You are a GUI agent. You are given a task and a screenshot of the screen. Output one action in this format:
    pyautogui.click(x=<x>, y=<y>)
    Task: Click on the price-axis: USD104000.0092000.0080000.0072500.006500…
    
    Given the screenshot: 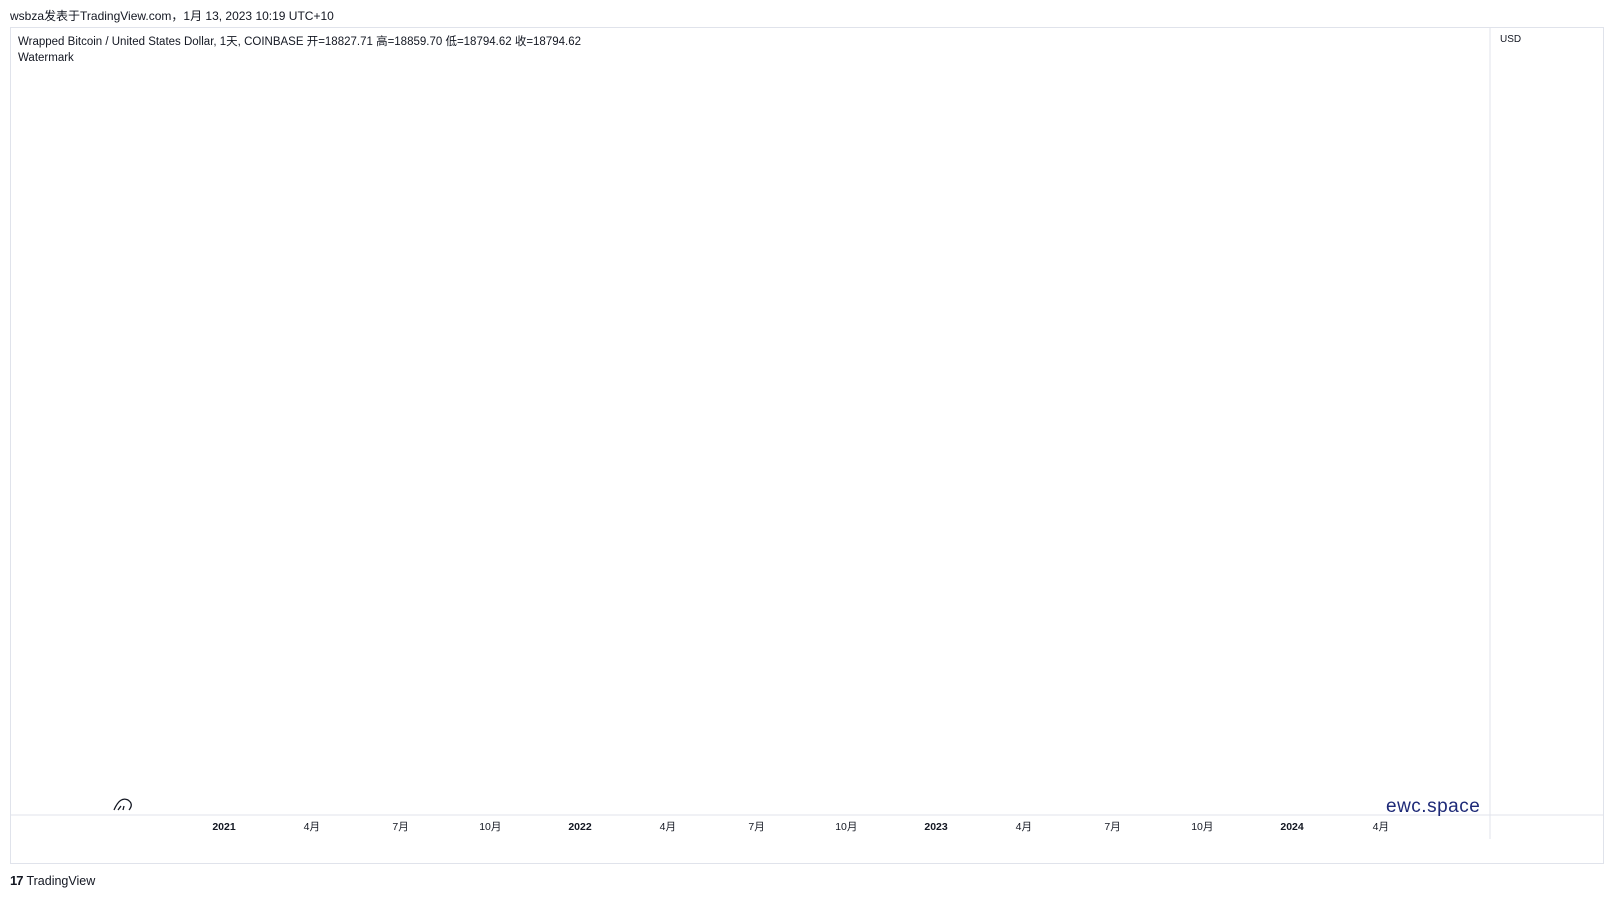 What is the action you would take?
    pyautogui.click(x=1505, y=433)
    